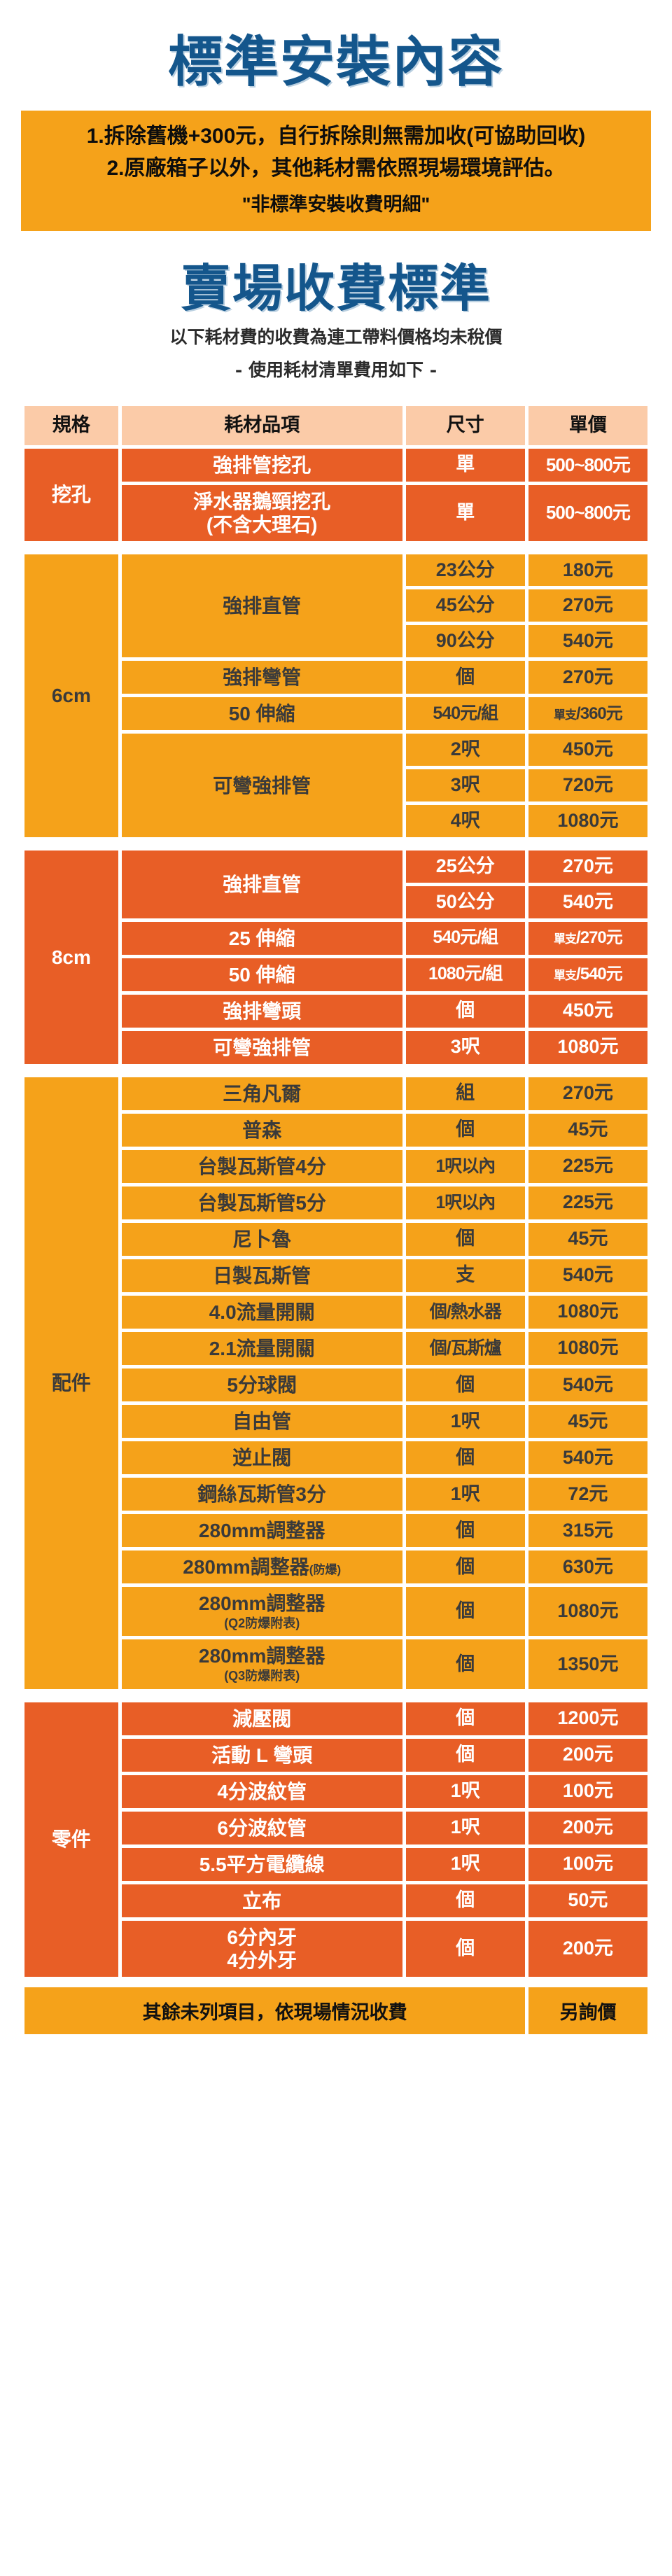 Image resolution: width=672 pixels, height=2576 pixels. What do you see at coordinates (336, 820) in the screenshot?
I see `table-row: 4呎 1080元` at bounding box center [336, 820].